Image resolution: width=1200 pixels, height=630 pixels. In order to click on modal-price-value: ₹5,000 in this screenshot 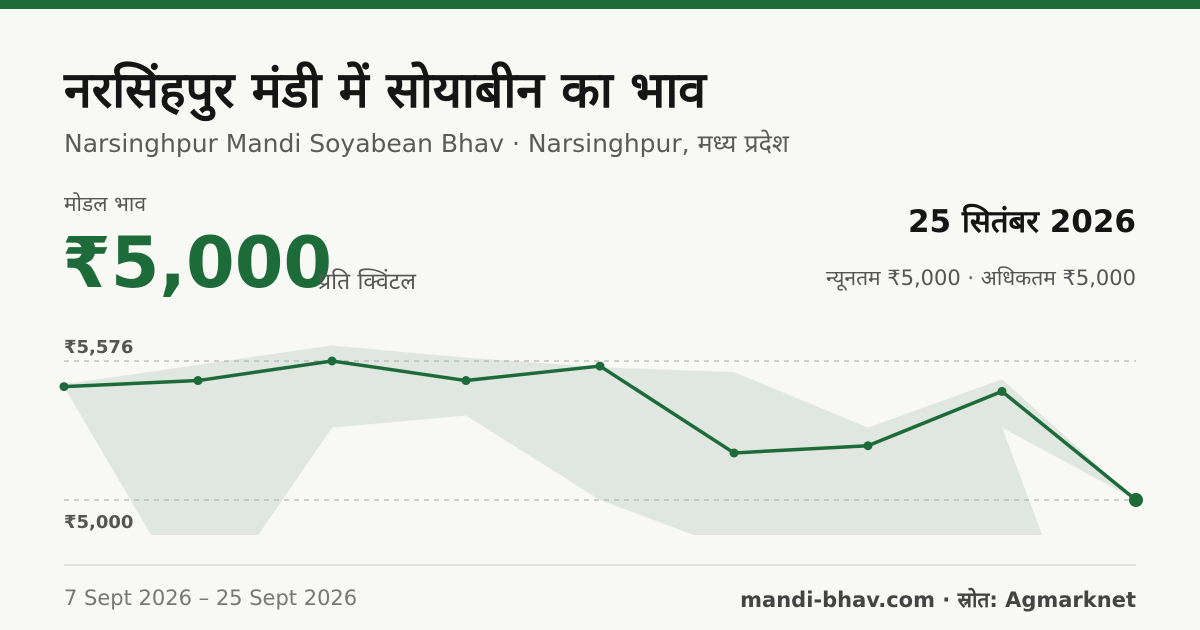, I will do `click(197, 263)`.